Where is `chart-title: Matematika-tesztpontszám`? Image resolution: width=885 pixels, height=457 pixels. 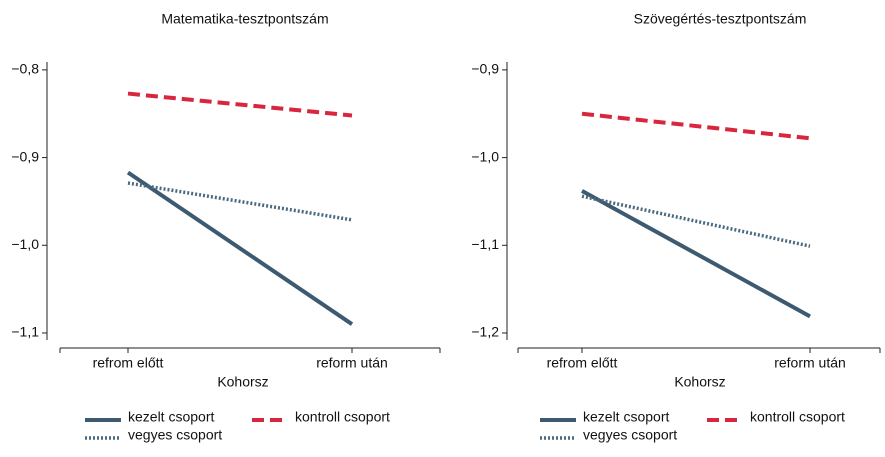
chart-title: Matematika-tesztpontszám is located at coordinates (244, 19).